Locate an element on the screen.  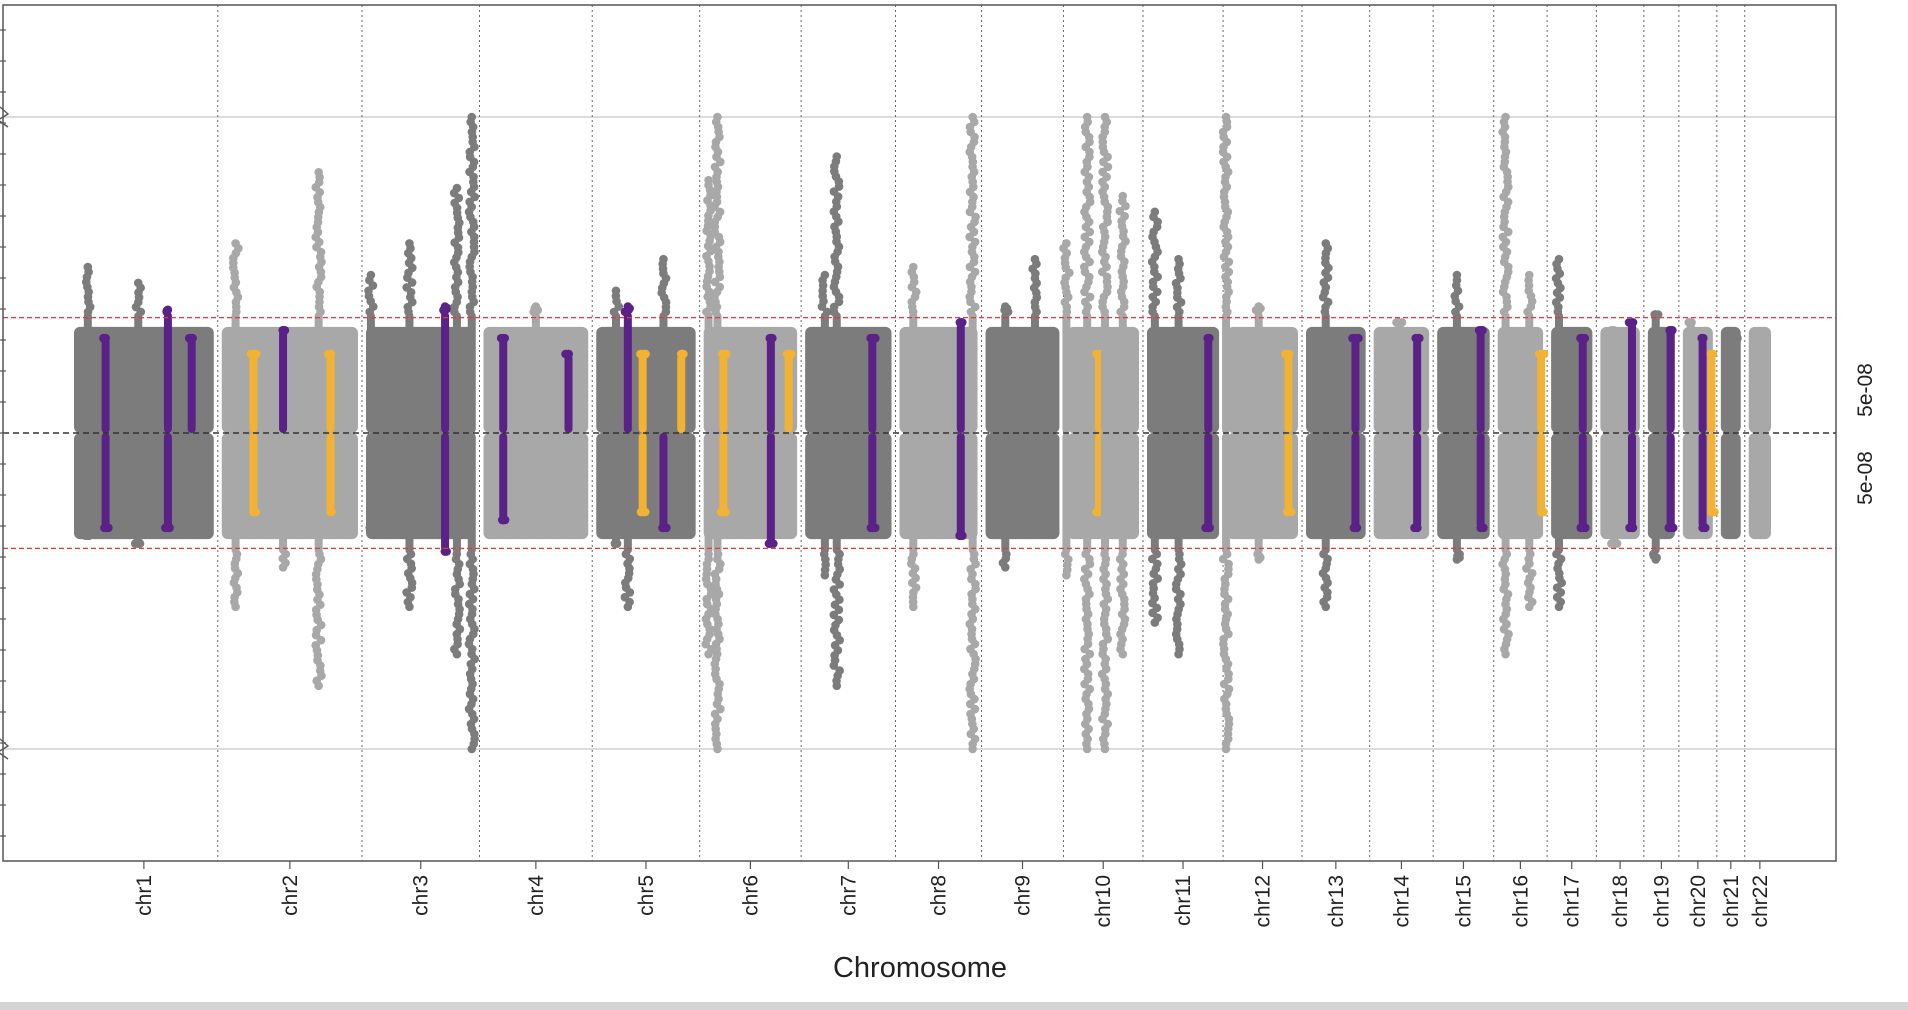
x-tick-label-chr4: chr4 is located at coordinates (536, 895).